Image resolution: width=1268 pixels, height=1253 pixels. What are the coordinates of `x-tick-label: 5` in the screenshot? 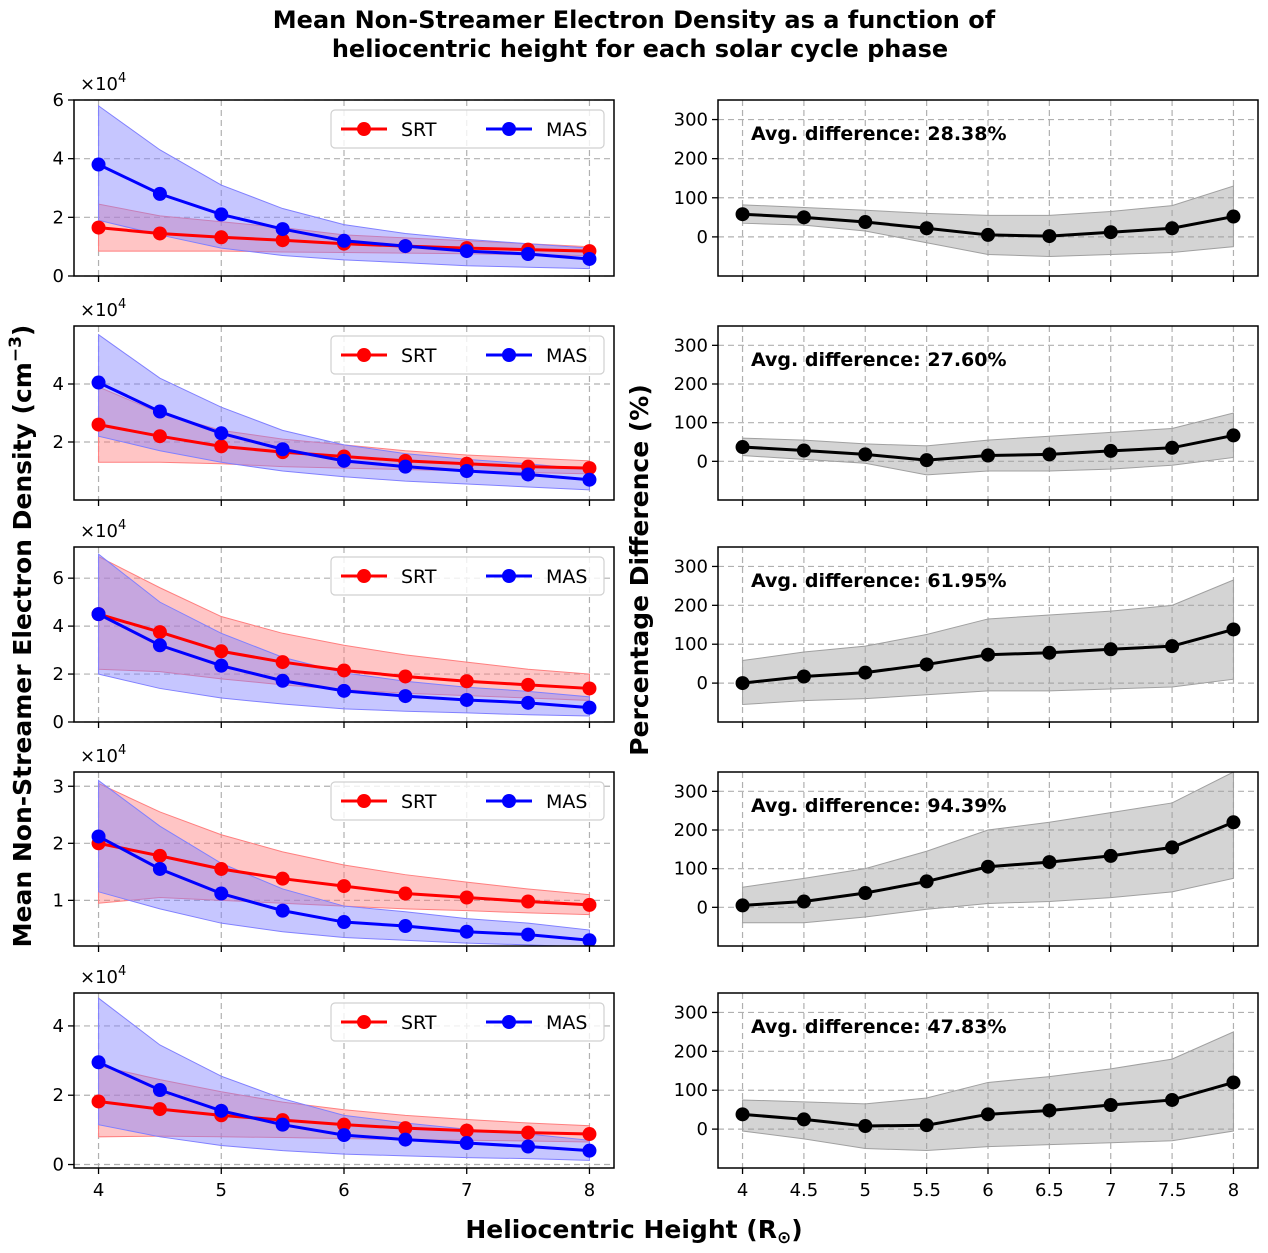 It's located at (221, 1190).